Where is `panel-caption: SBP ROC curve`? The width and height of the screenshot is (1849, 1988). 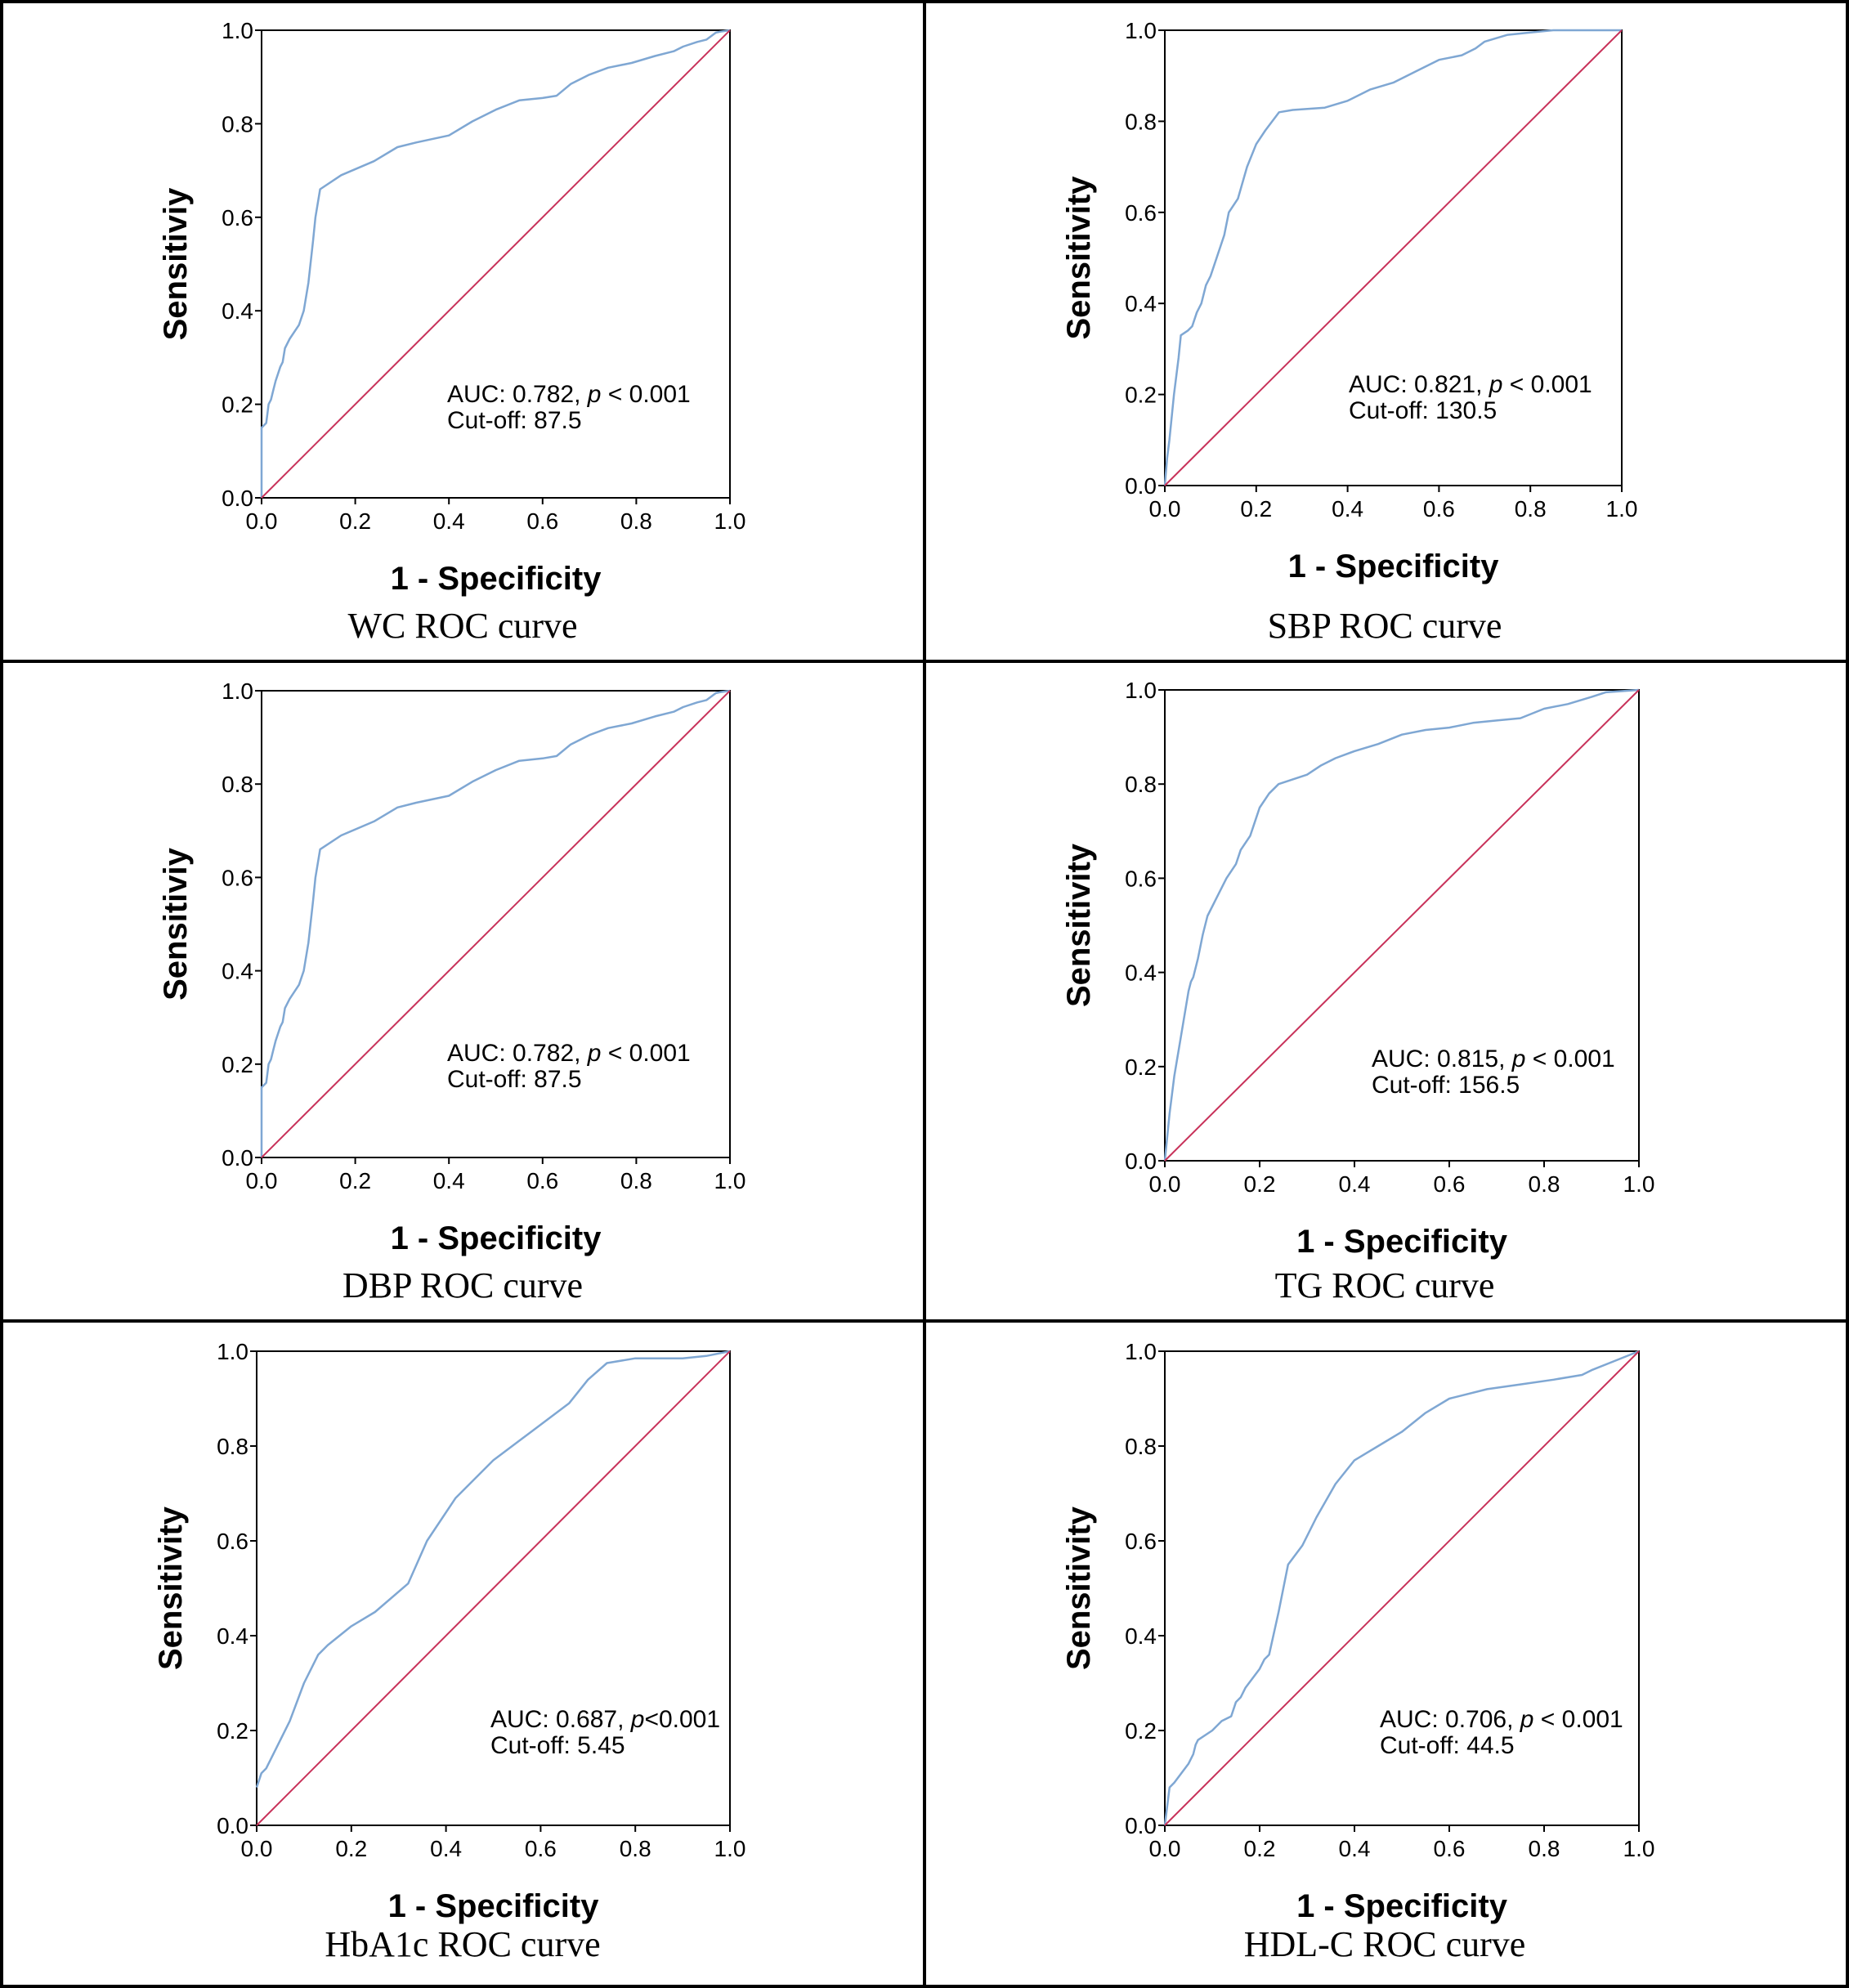 panel-caption: SBP ROC curve is located at coordinates (1385, 626).